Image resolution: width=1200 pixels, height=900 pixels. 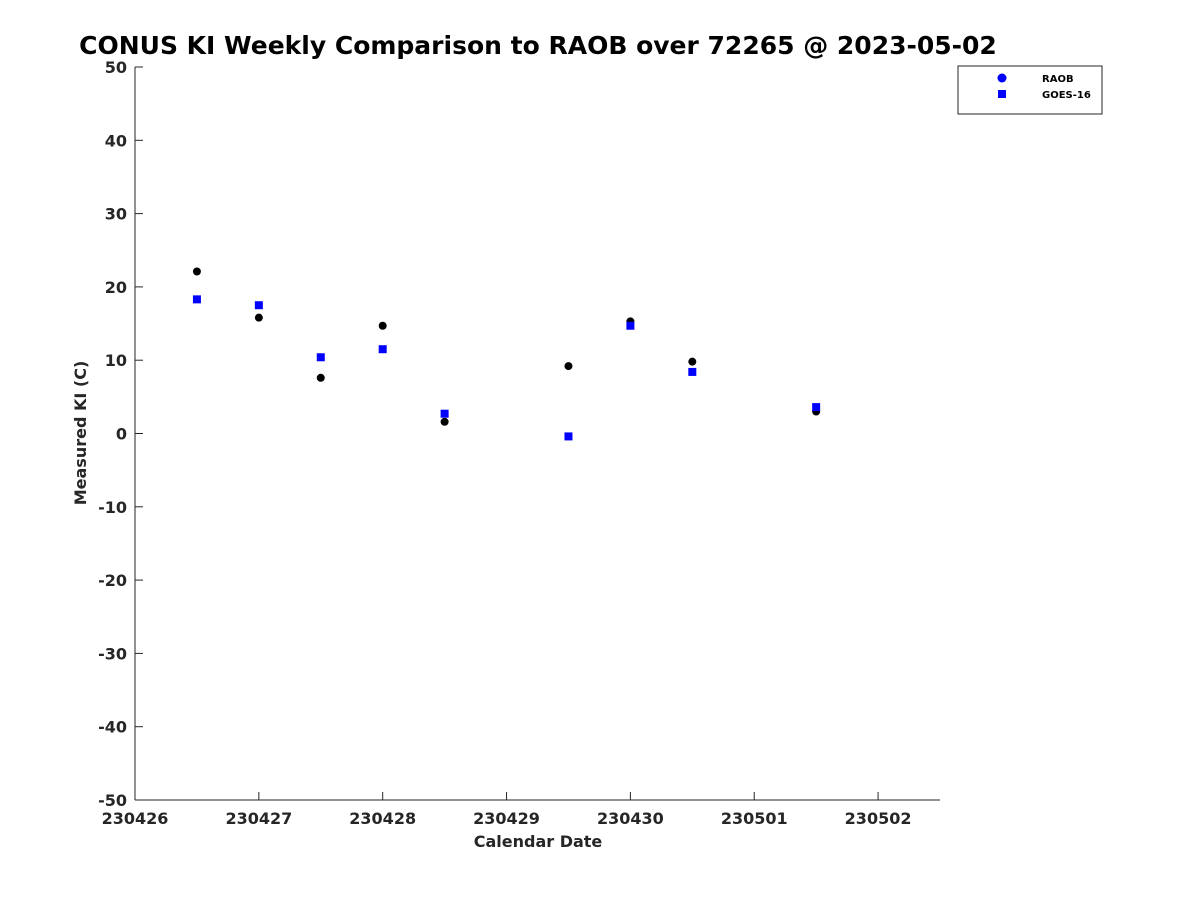 I want to click on y-tick-label: -20, so click(x=112, y=580).